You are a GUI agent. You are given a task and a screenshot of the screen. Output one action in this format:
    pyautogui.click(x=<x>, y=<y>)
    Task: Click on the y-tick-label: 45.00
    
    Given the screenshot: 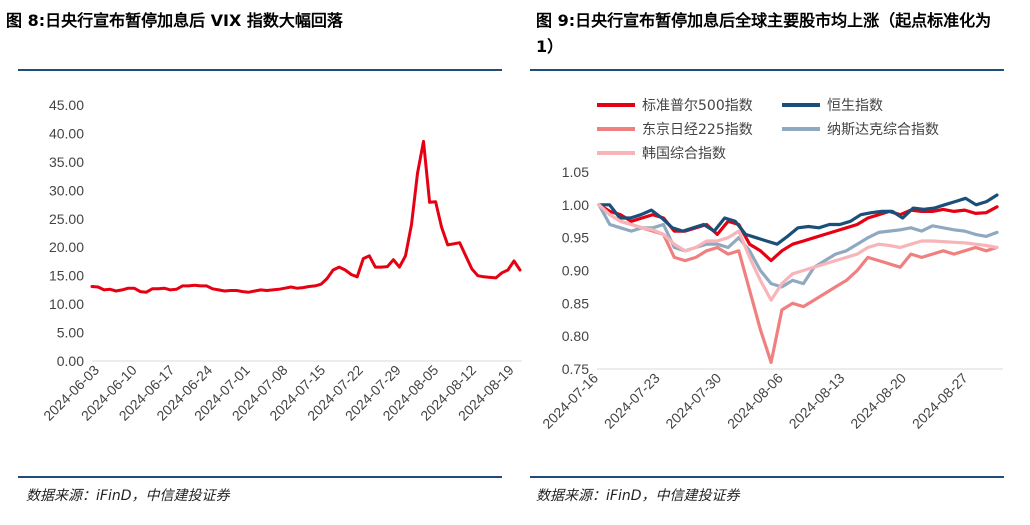 What is the action you would take?
    pyautogui.click(x=66, y=105)
    